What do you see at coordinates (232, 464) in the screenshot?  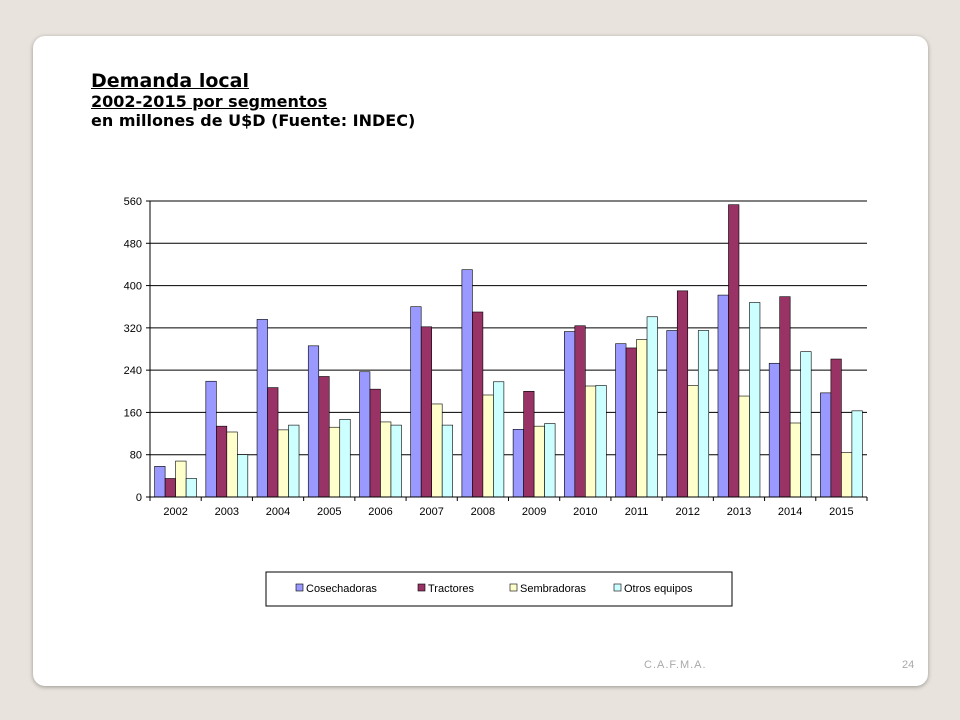 I see `bar-sembradoras-2003` at bounding box center [232, 464].